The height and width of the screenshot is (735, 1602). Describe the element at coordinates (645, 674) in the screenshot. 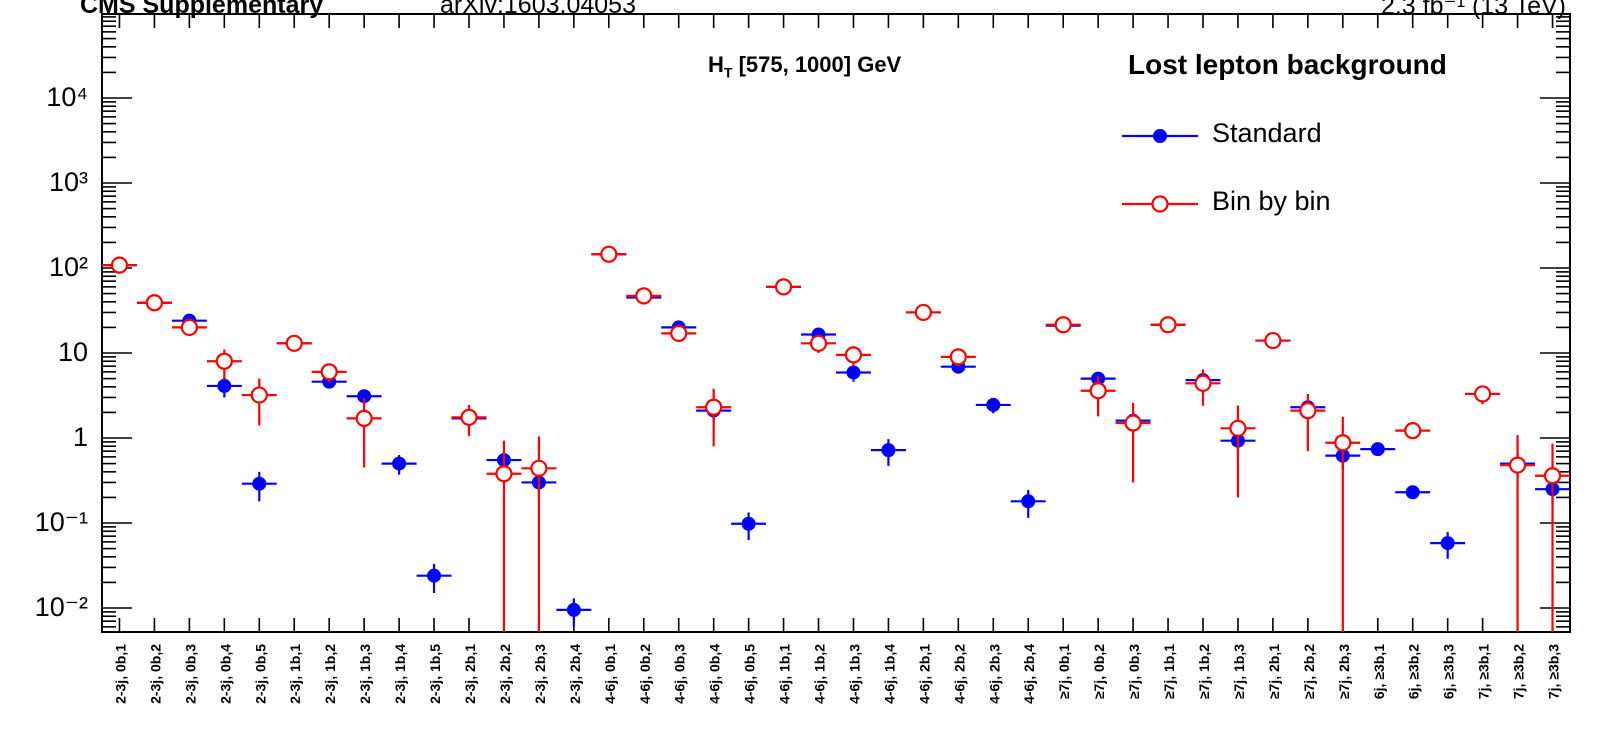

I see `x-tick-label: 4-6j, 0b,2` at that location.